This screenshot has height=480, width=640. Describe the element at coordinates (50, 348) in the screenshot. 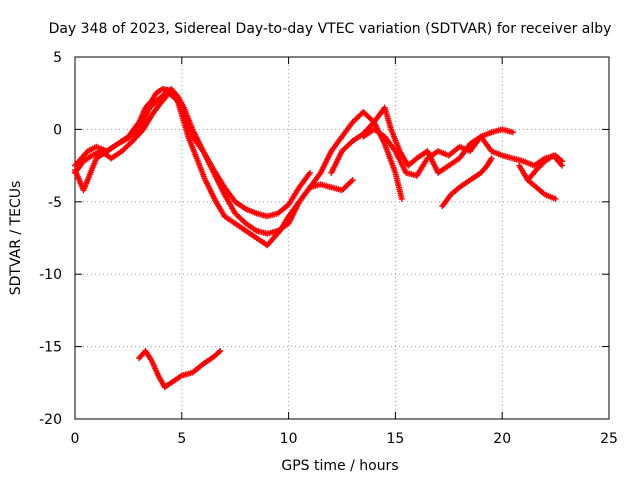

I see `y-tick-label: -15` at that location.